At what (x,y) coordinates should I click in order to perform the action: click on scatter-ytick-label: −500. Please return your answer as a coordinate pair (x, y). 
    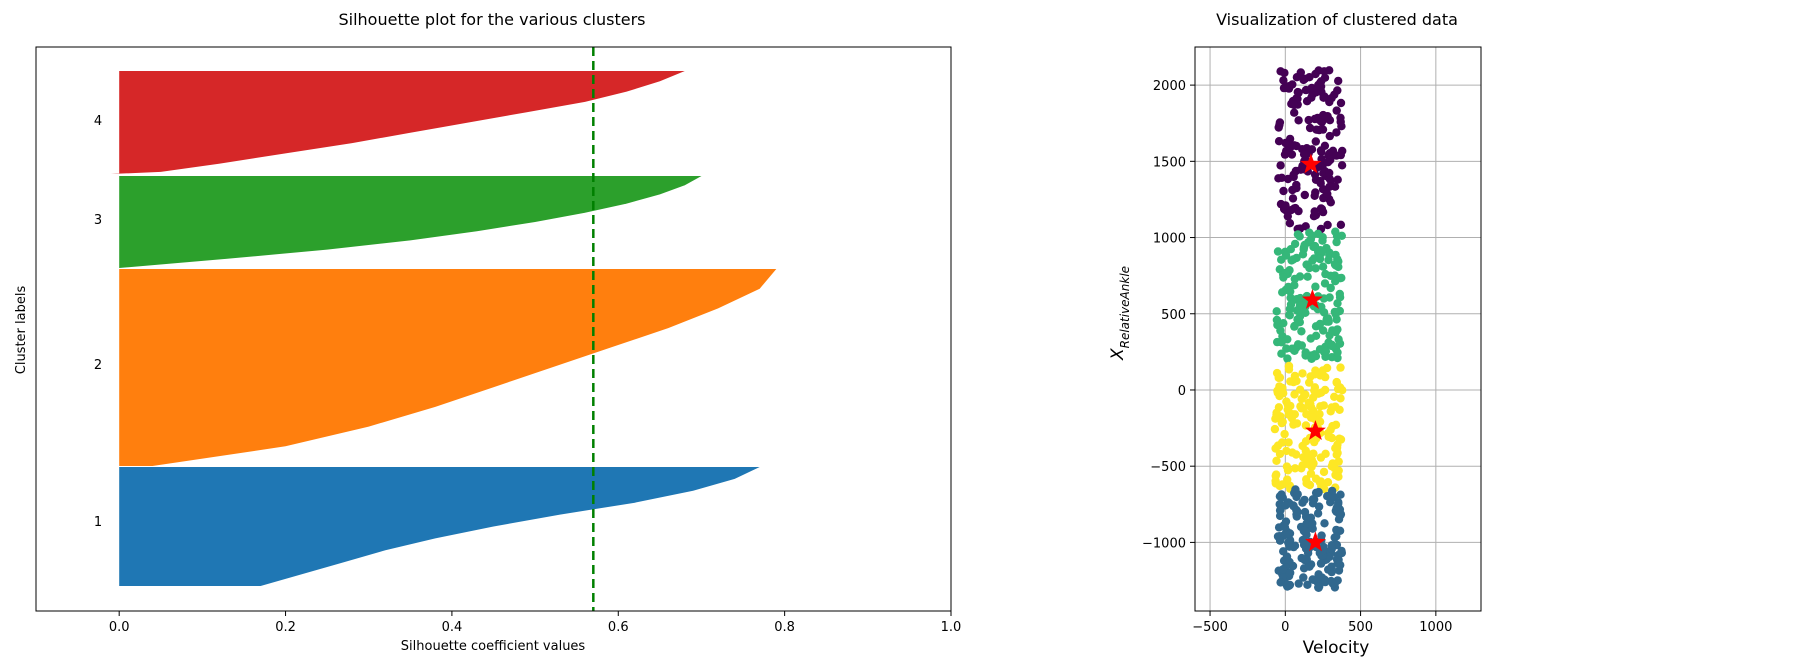
    Looking at the image, I should click on (1168, 467).